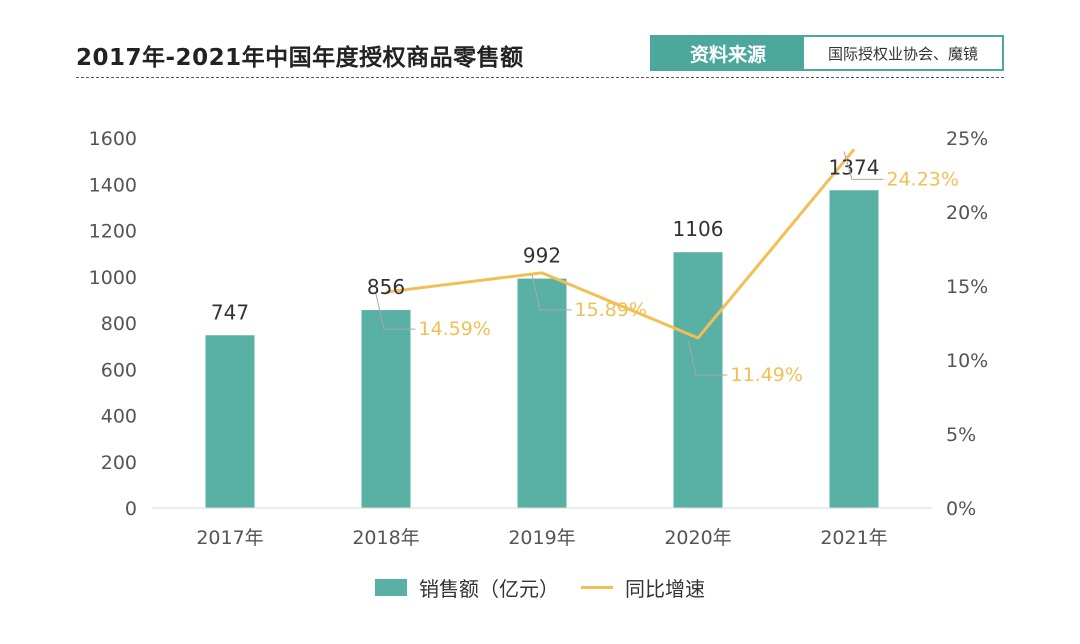  Describe the element at coordinates (854, 349) in the screenshot. I see `bar-2021年` at that location.